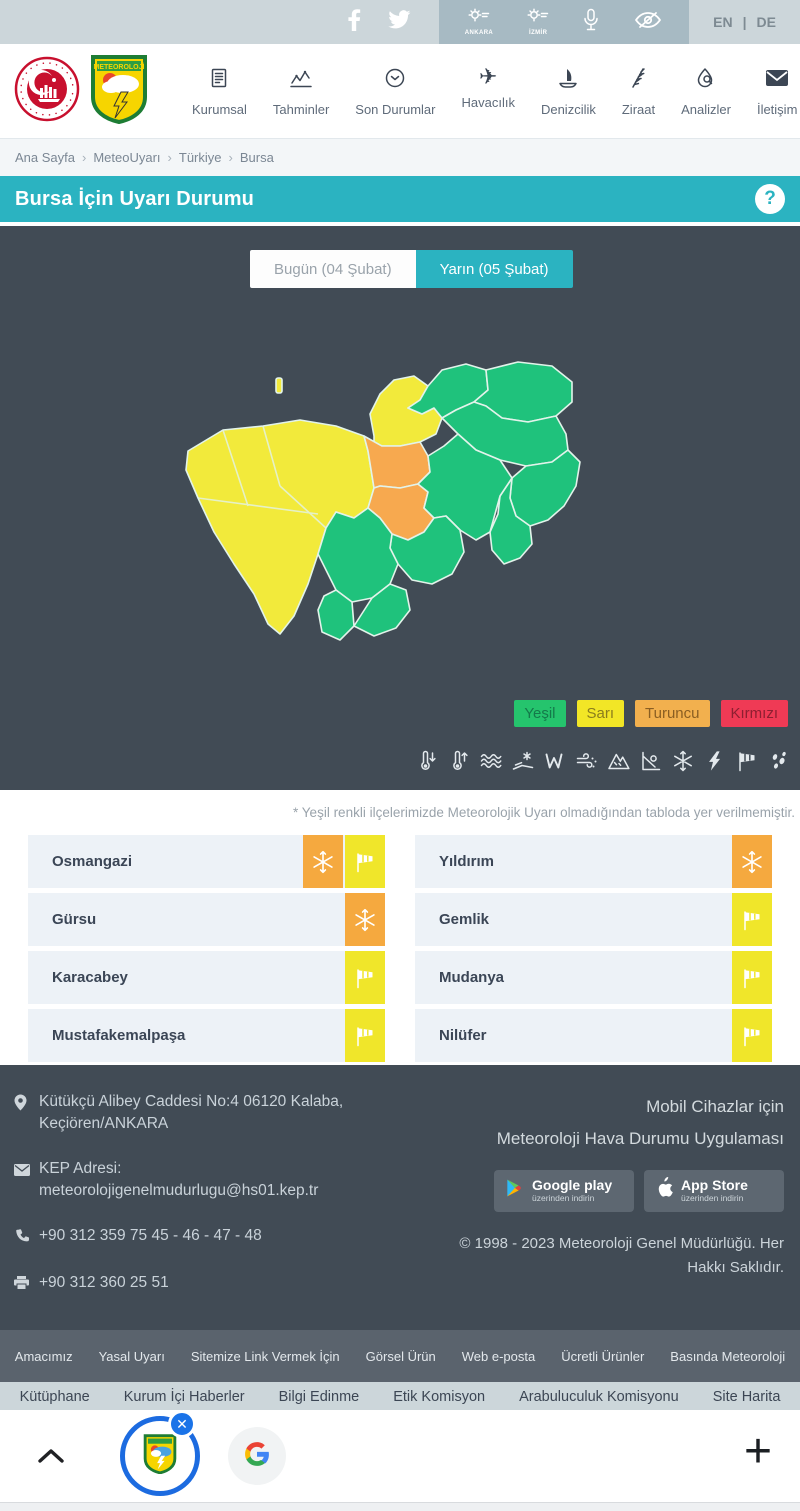 Image resolution: width=800 pixels, height=1511 pixels. Describe the element at coordinates (463, 1035) in the screenshot. I see `district-name: Nilüfer` at that location.